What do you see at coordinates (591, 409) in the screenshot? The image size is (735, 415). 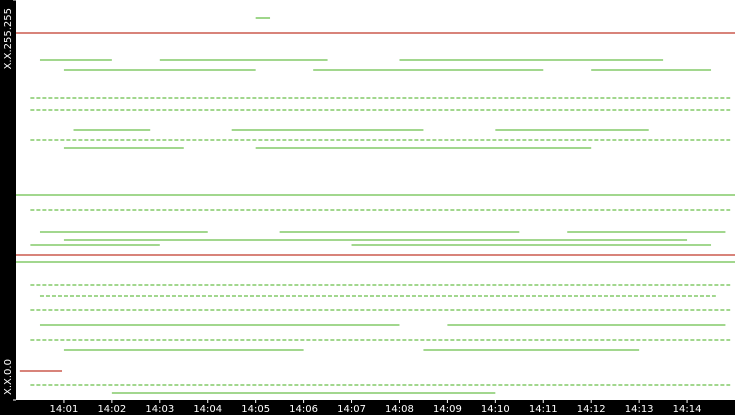 I see `x-tick-label: 14:12` at bounding box center [591, 409].